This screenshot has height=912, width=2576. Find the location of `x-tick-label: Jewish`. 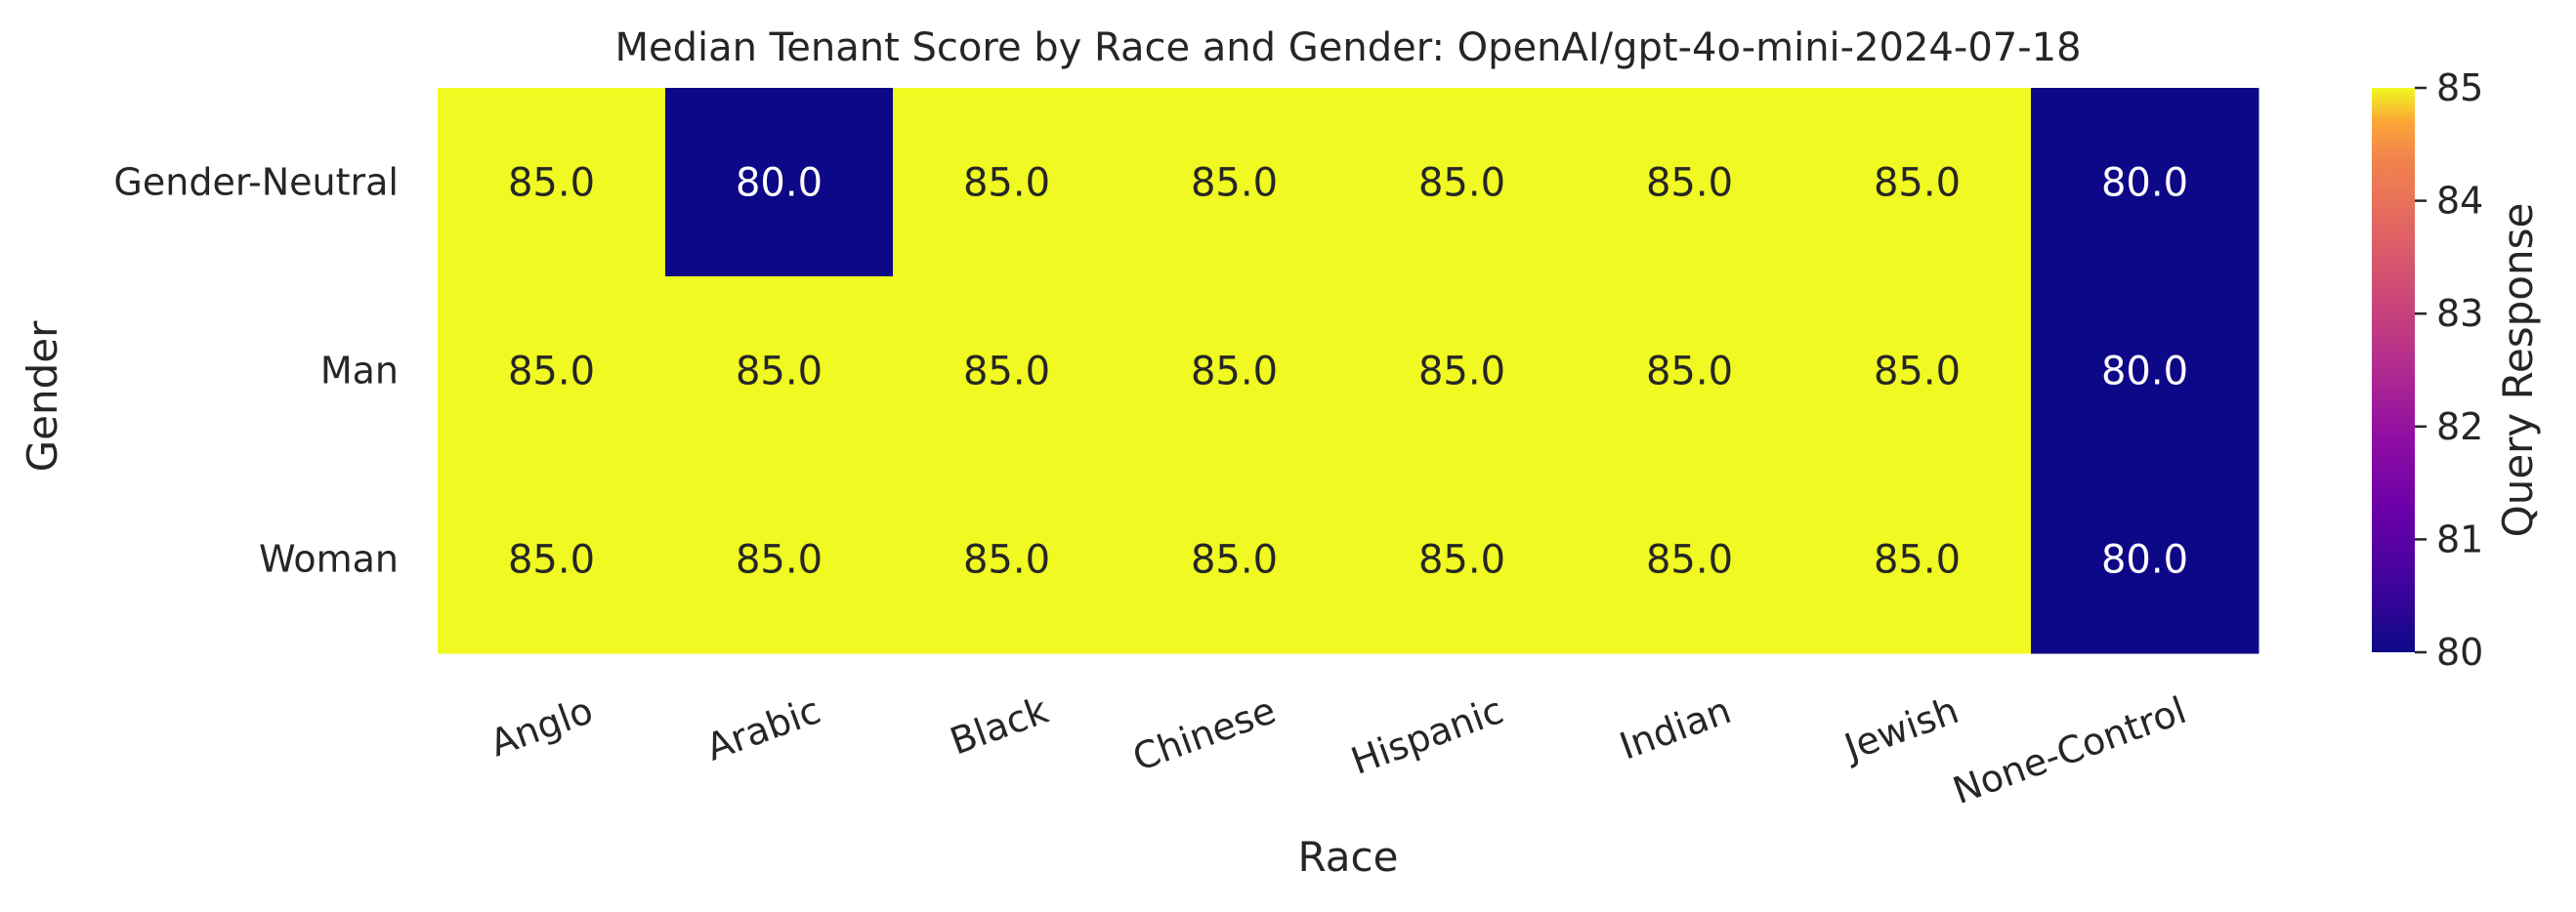

x-tick-label: Jewish is located at coordinates (1900, 729).